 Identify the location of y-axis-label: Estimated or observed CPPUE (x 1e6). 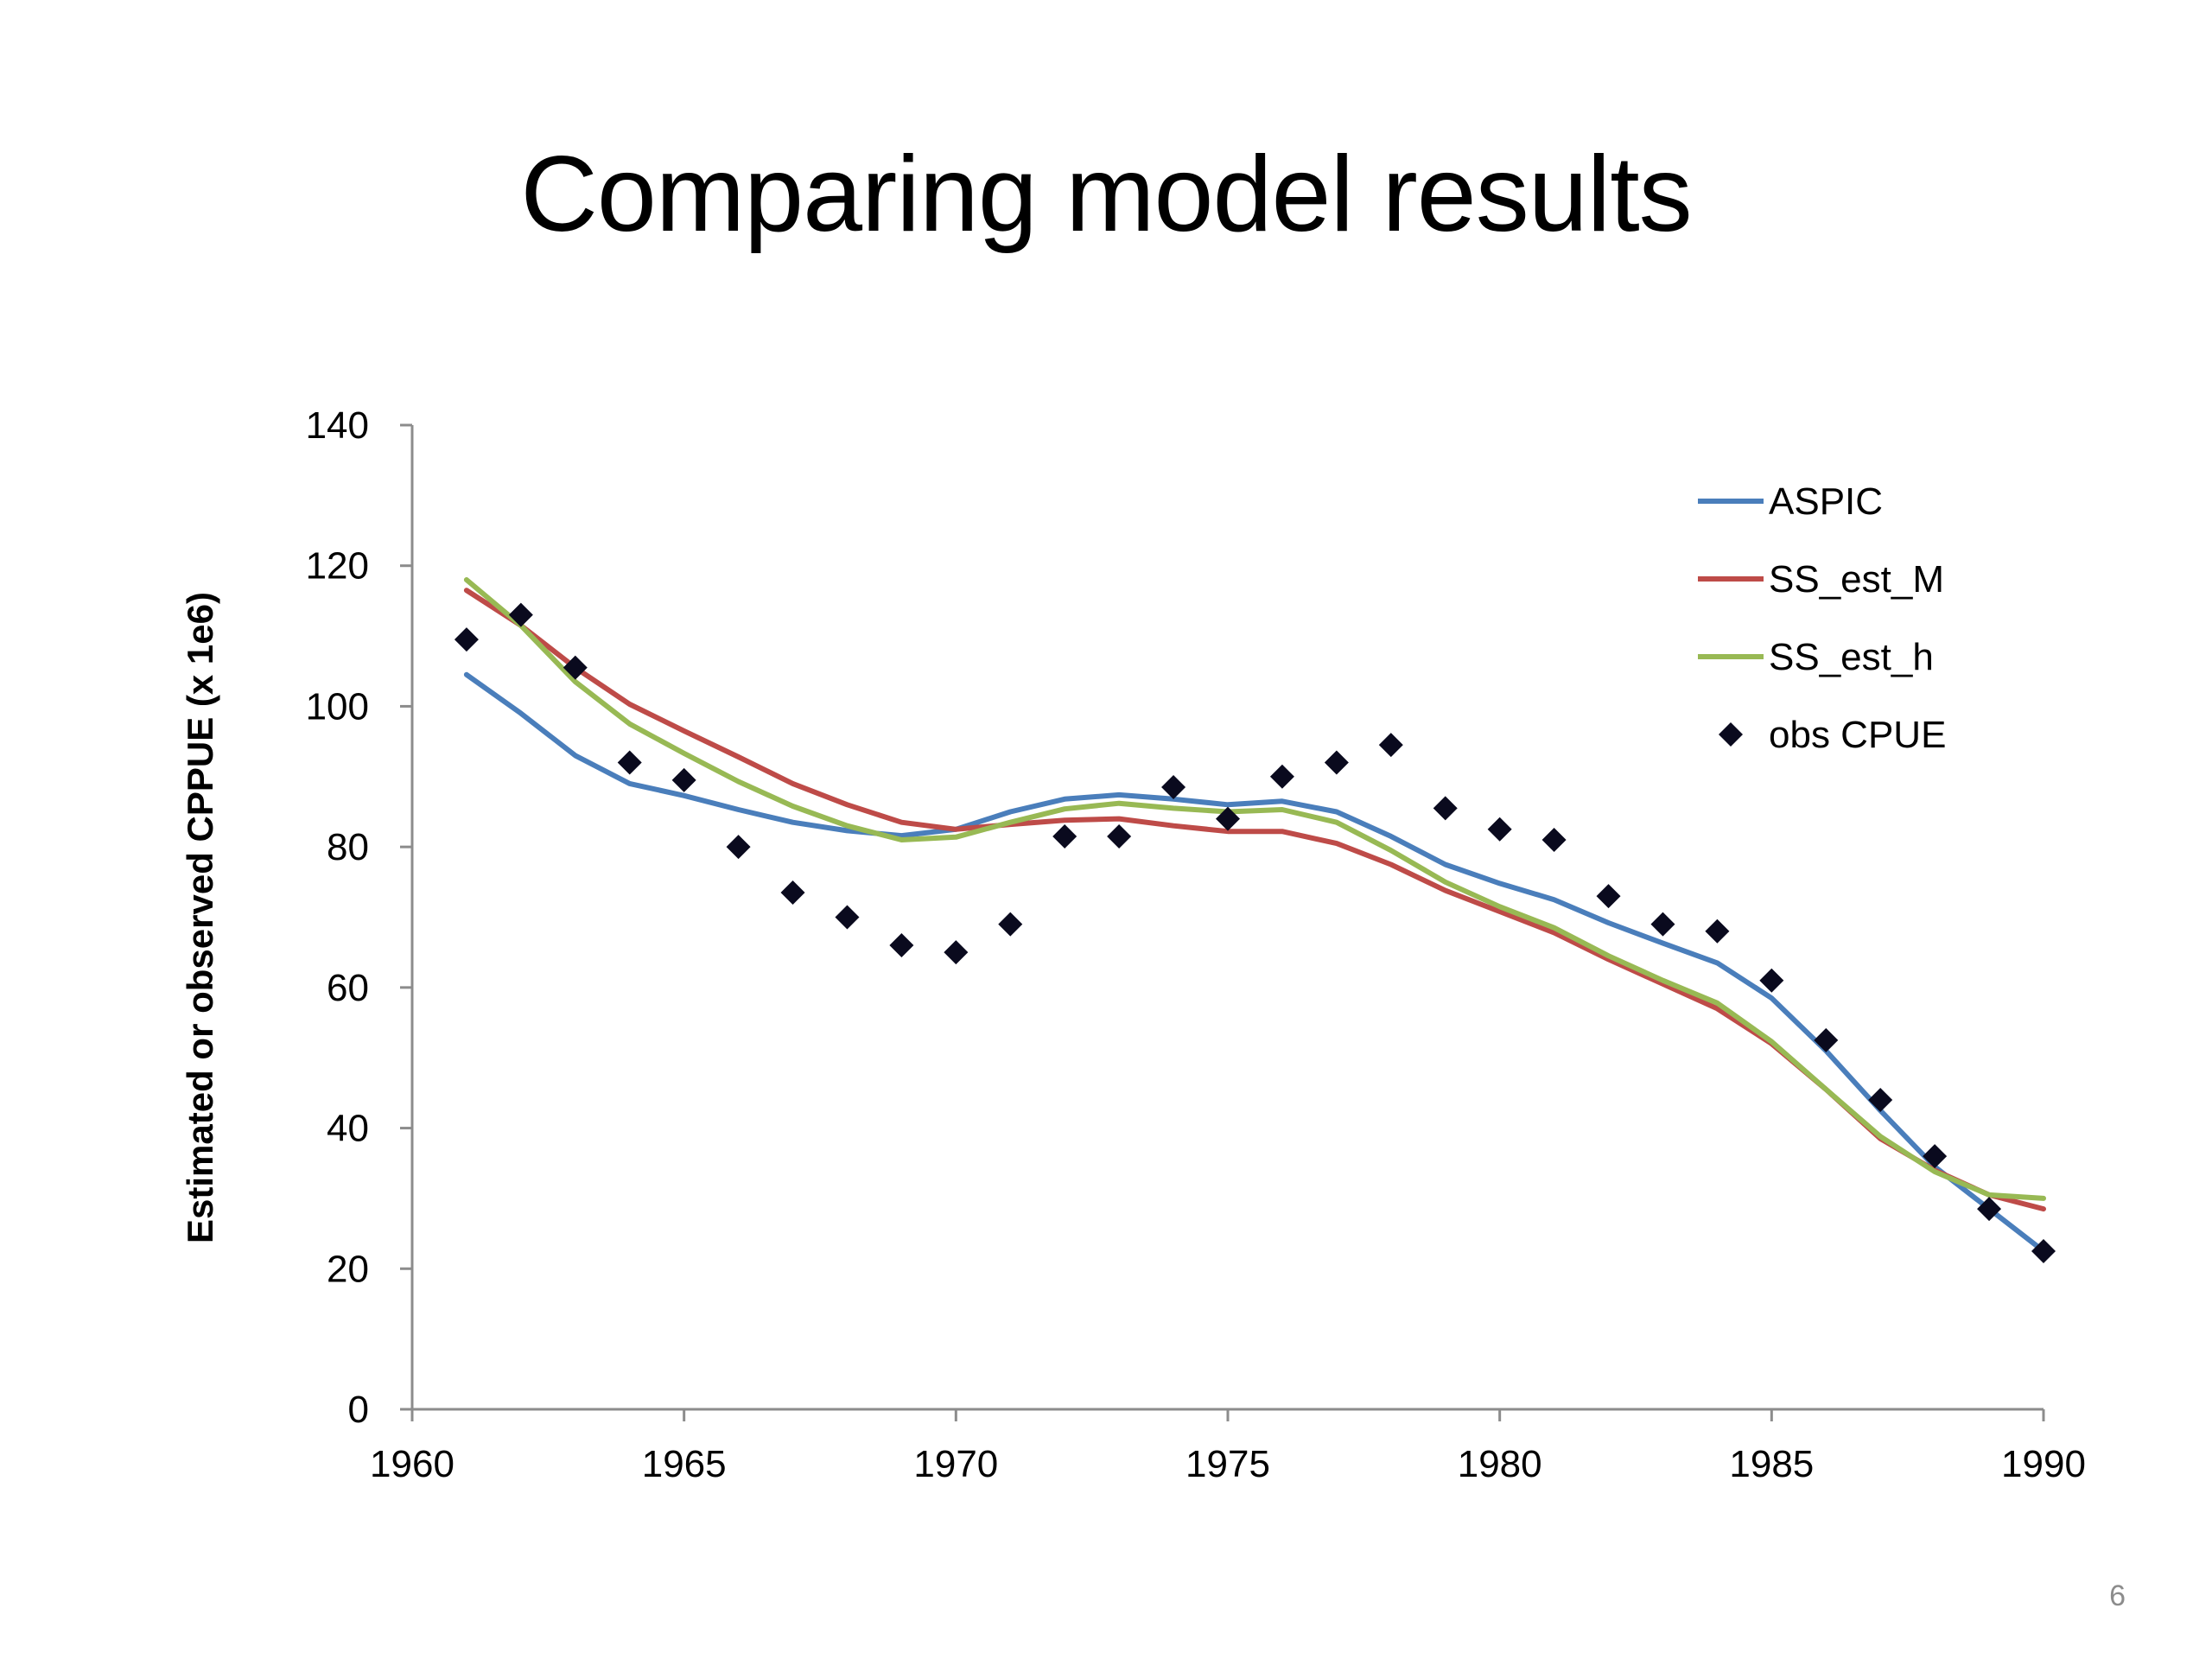
(200, 917).